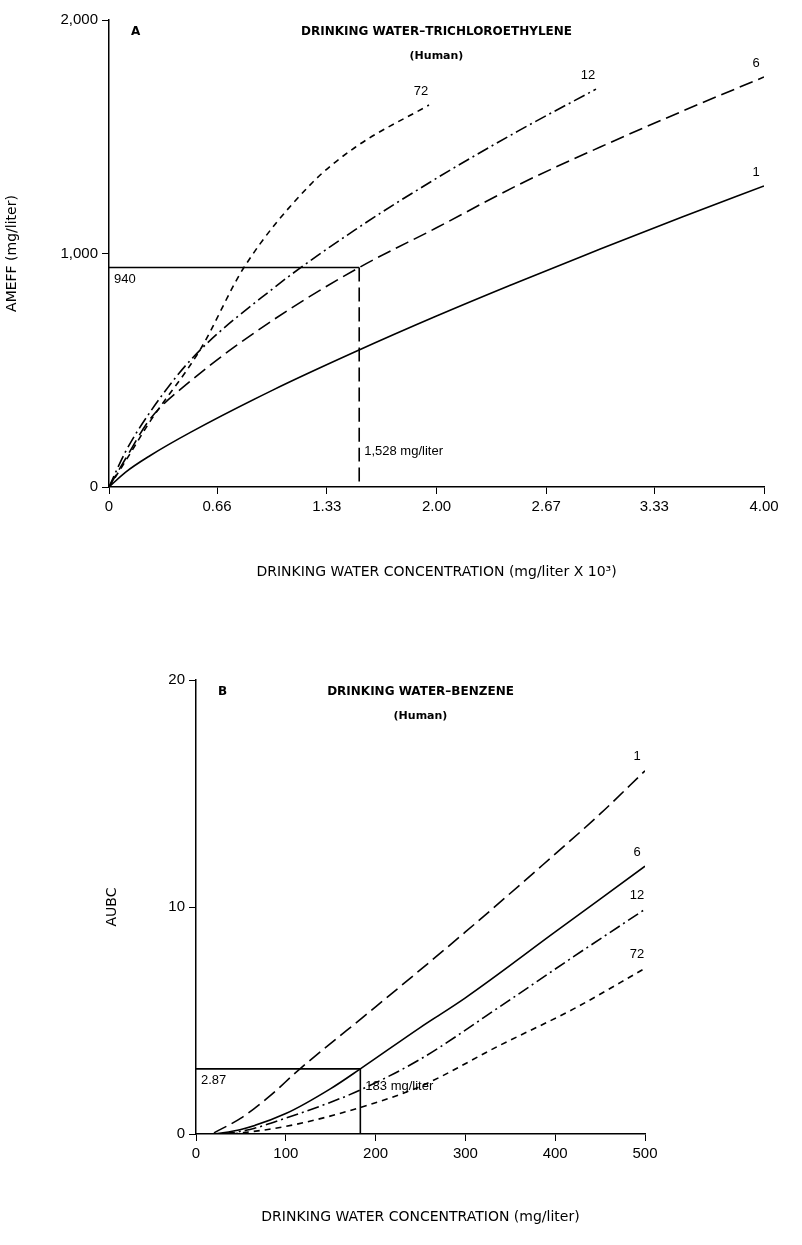  I want to click on x-axis-title: DRINKING WATER CONCENTRATION (mg/liter X 10³), so click(436, 571).